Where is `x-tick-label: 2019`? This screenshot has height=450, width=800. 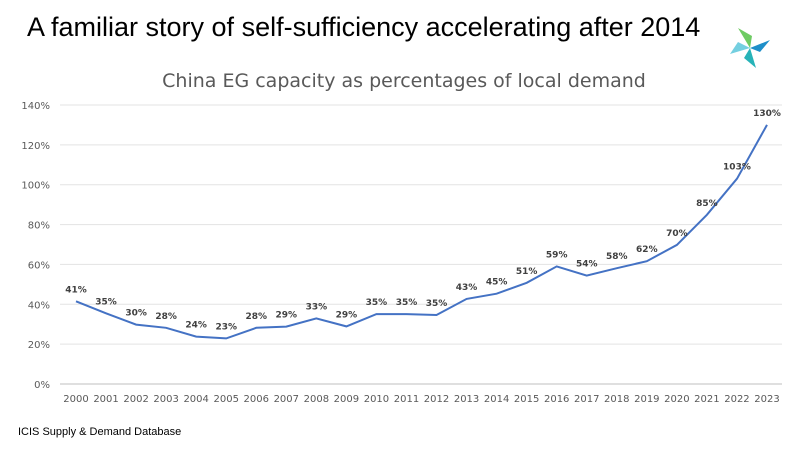
x-tick-label: 2019 is located at coordinates (646, 399).